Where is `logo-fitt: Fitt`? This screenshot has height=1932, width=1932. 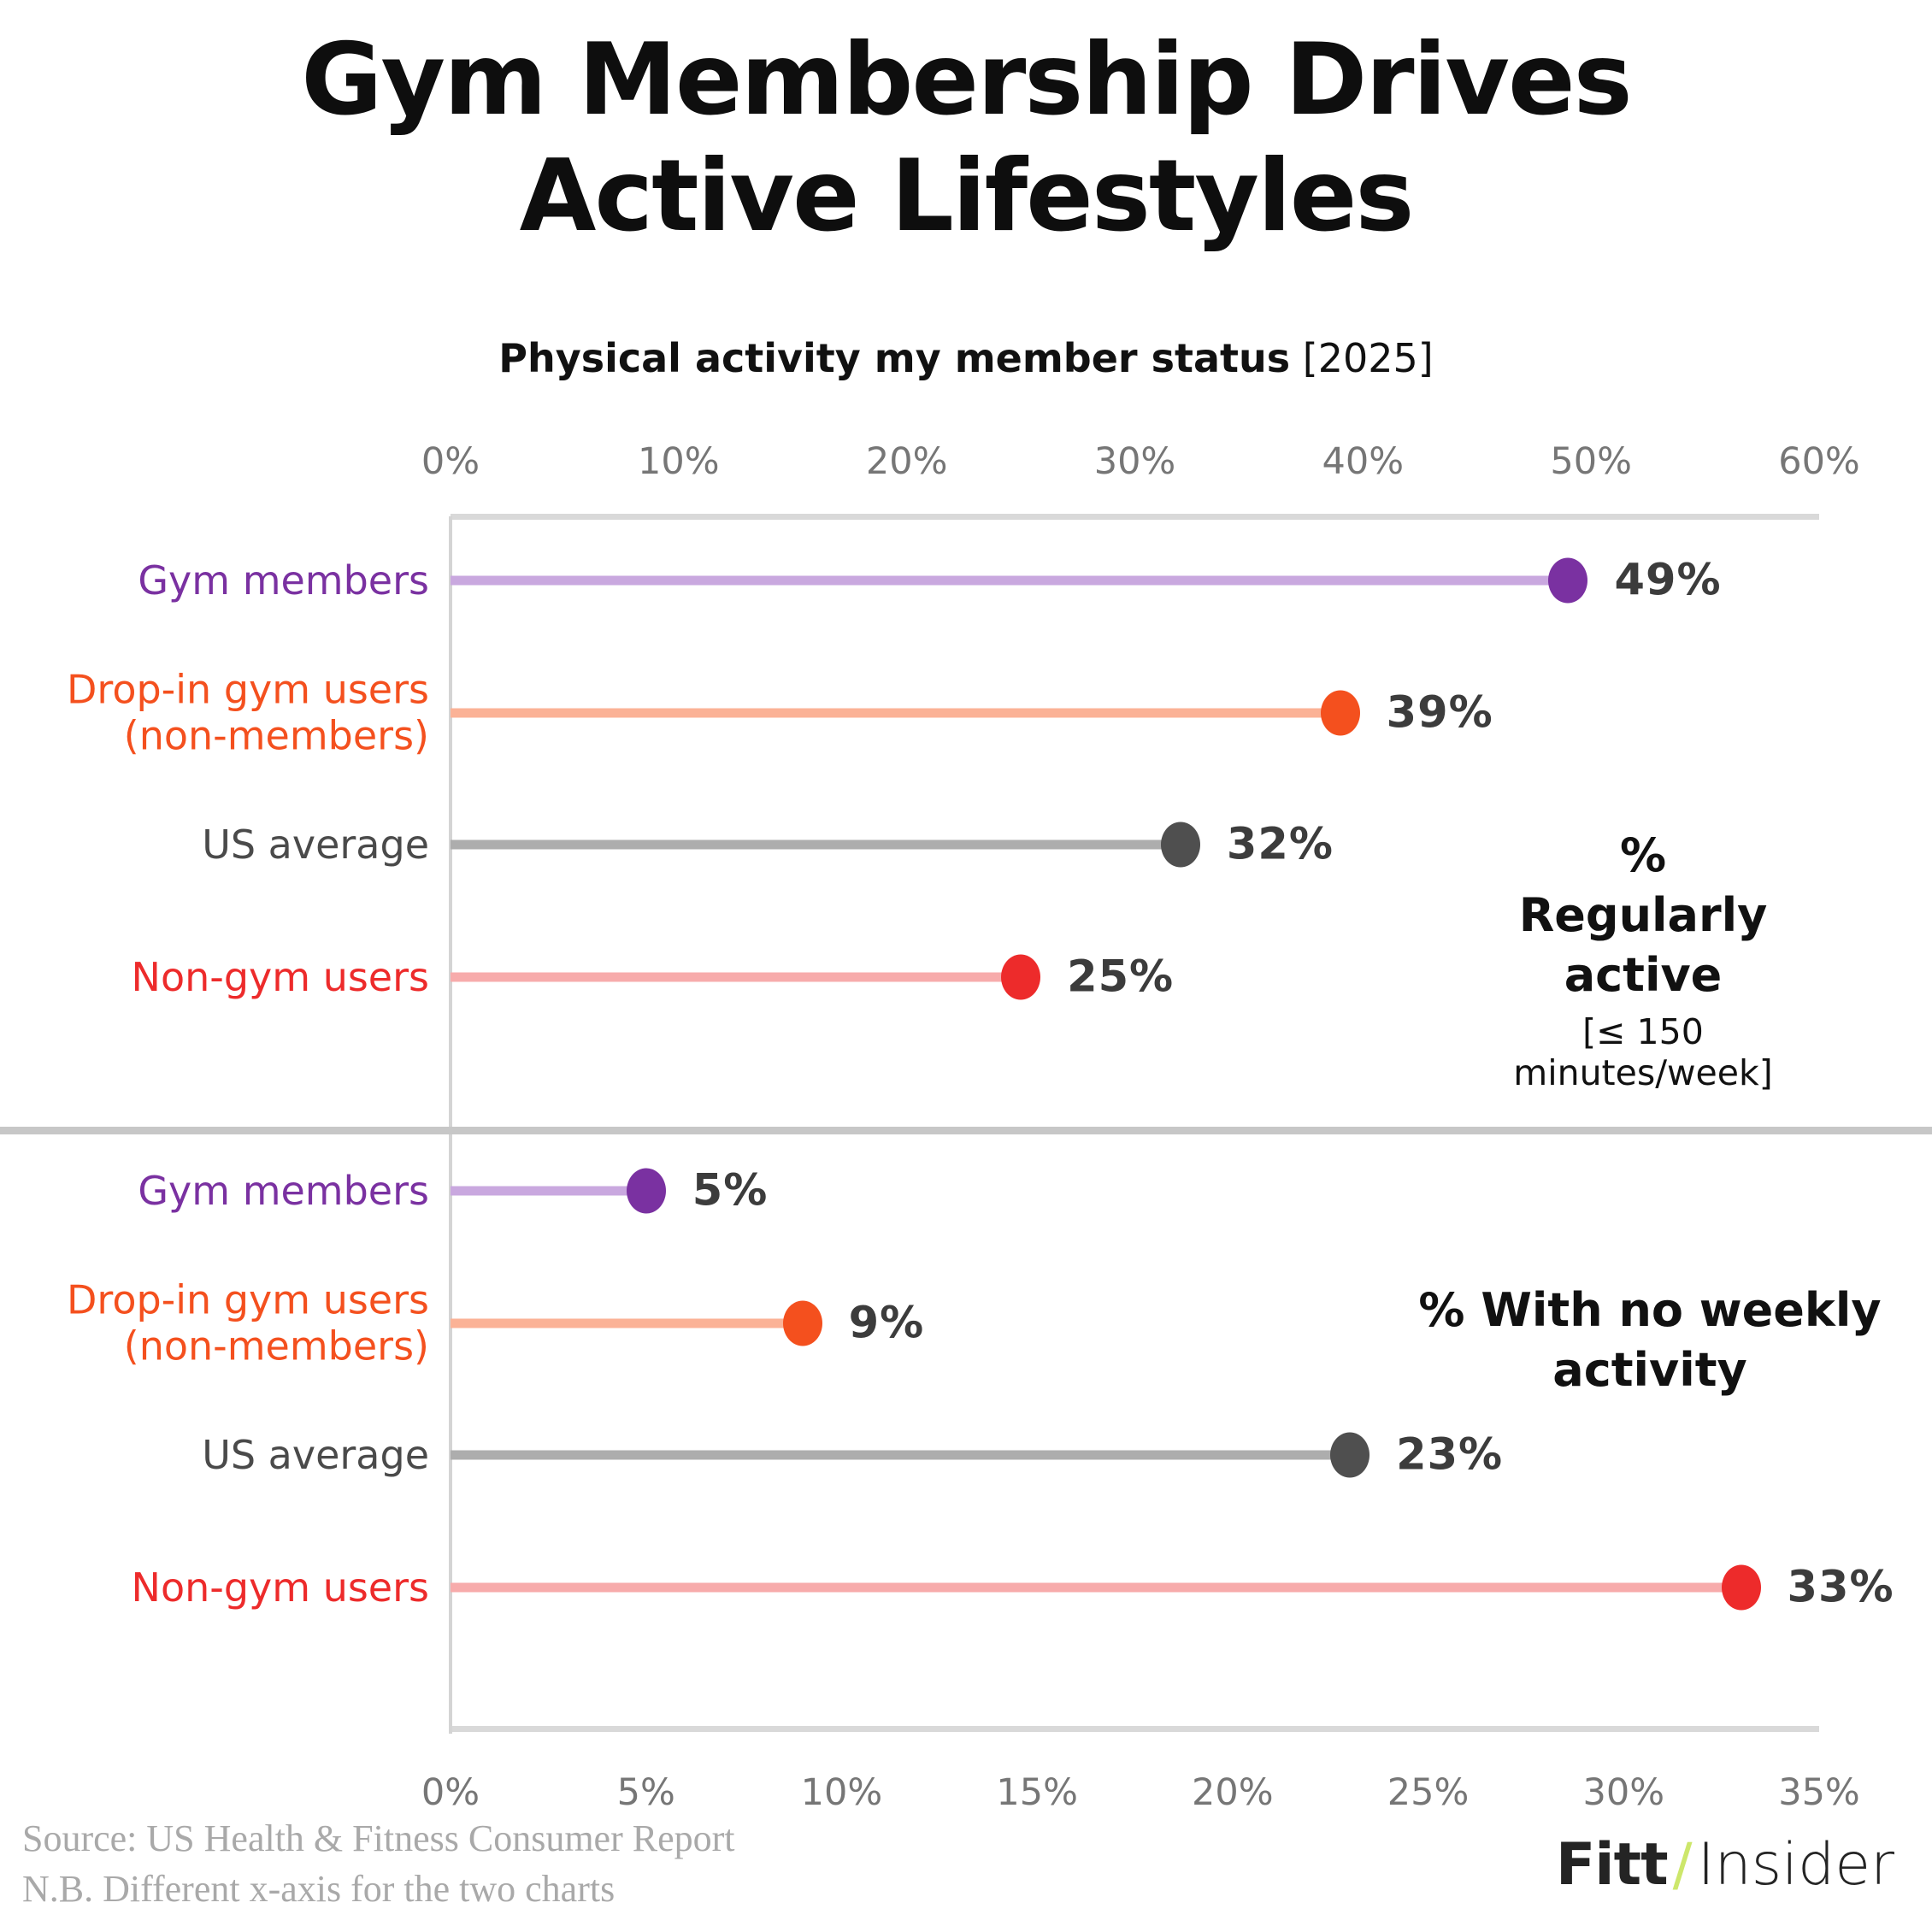 logo-fitt: Fitt is located at coordinates (1612, 1865).